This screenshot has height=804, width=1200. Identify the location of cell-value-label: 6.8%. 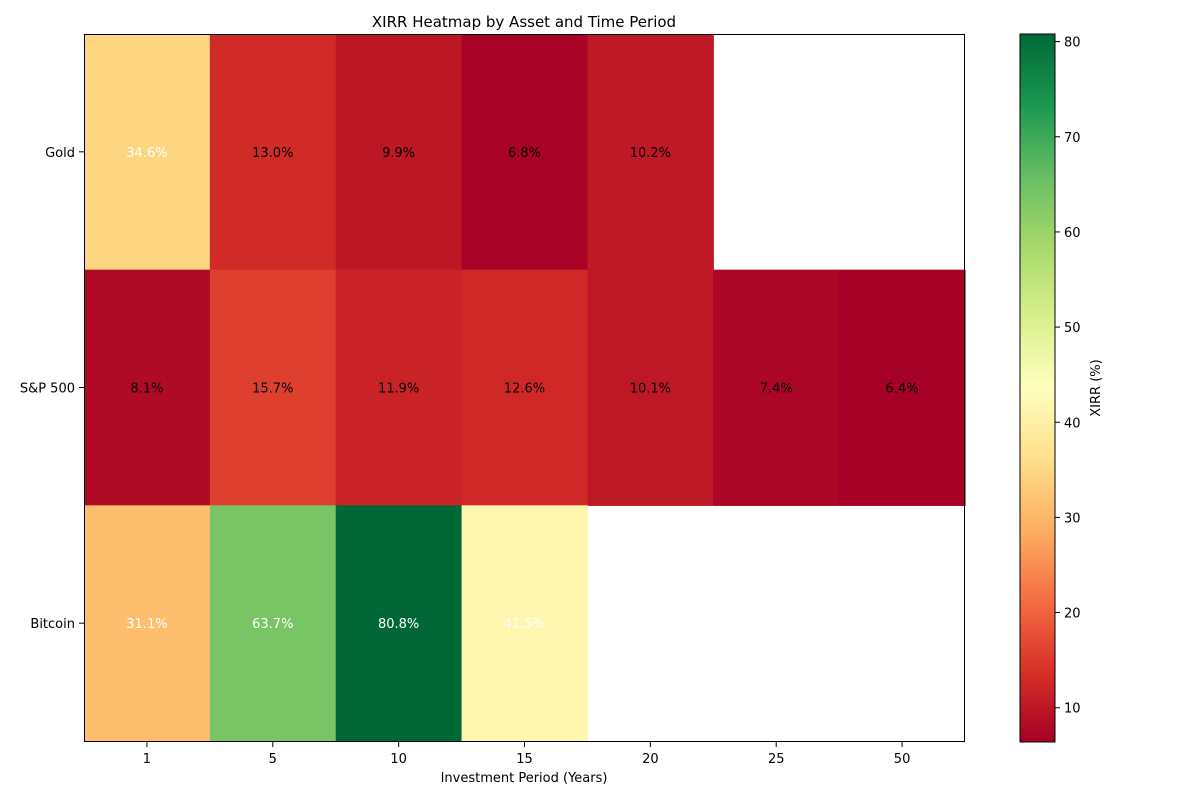
(524, 153).